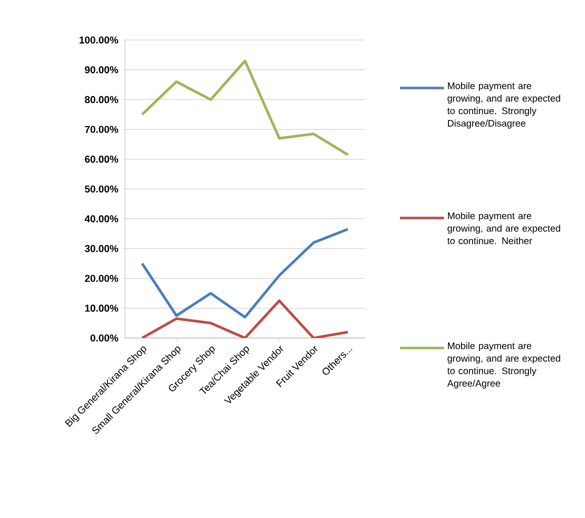 The image size is (585, 518). What do you see at coordinates (101, 278) in the screenshot?
I see `y-tick-label: 20.00%` at bounding box center [101, 278].